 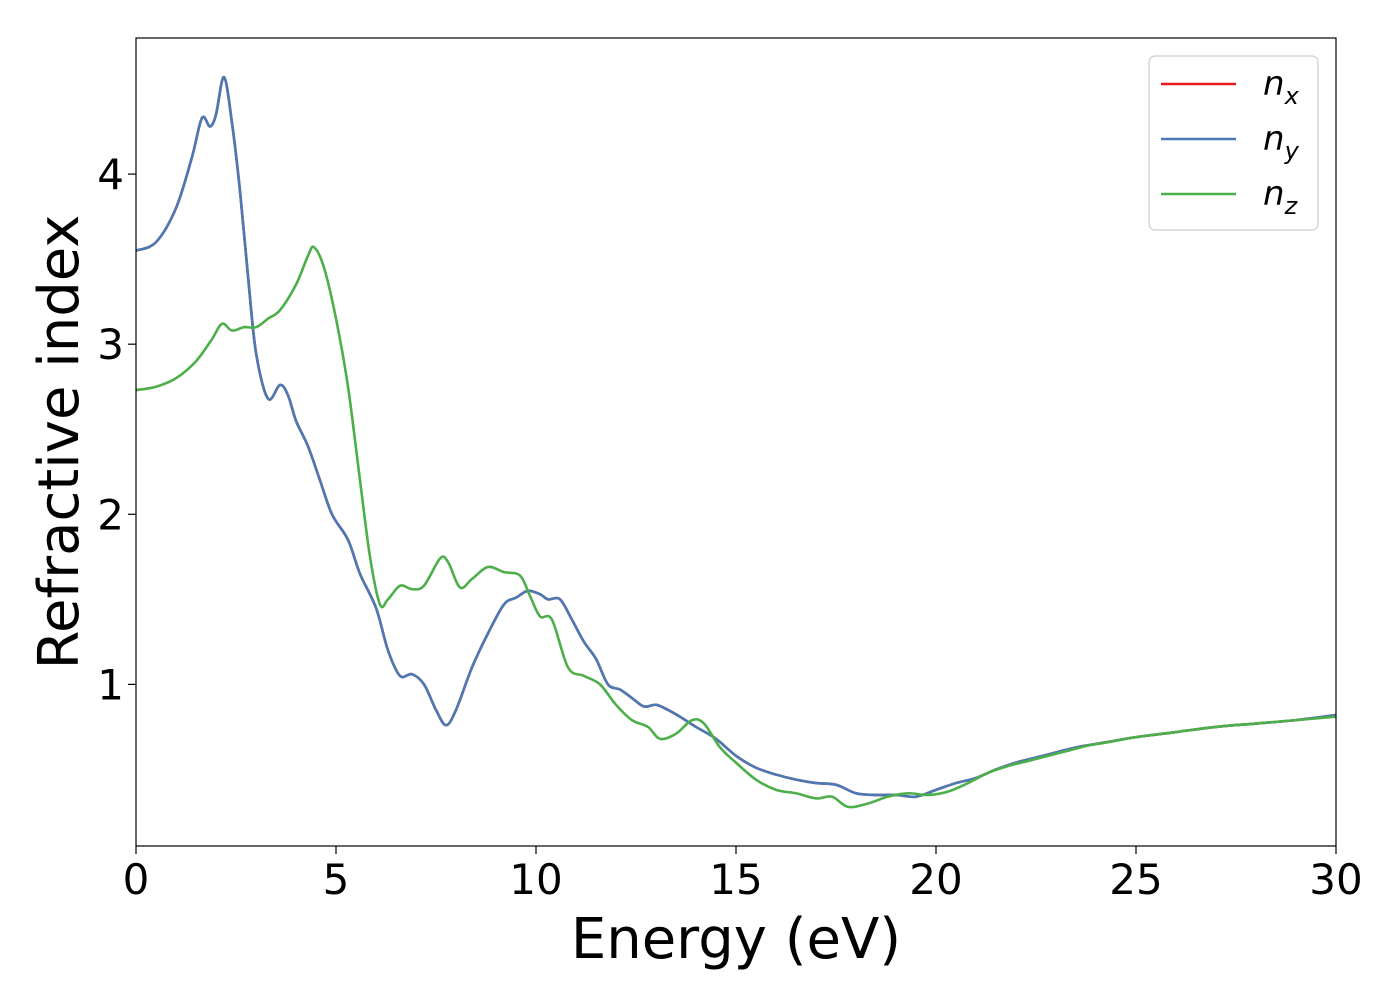 I want to click on legend-item-z: nz, so click(x=1230, y=197).